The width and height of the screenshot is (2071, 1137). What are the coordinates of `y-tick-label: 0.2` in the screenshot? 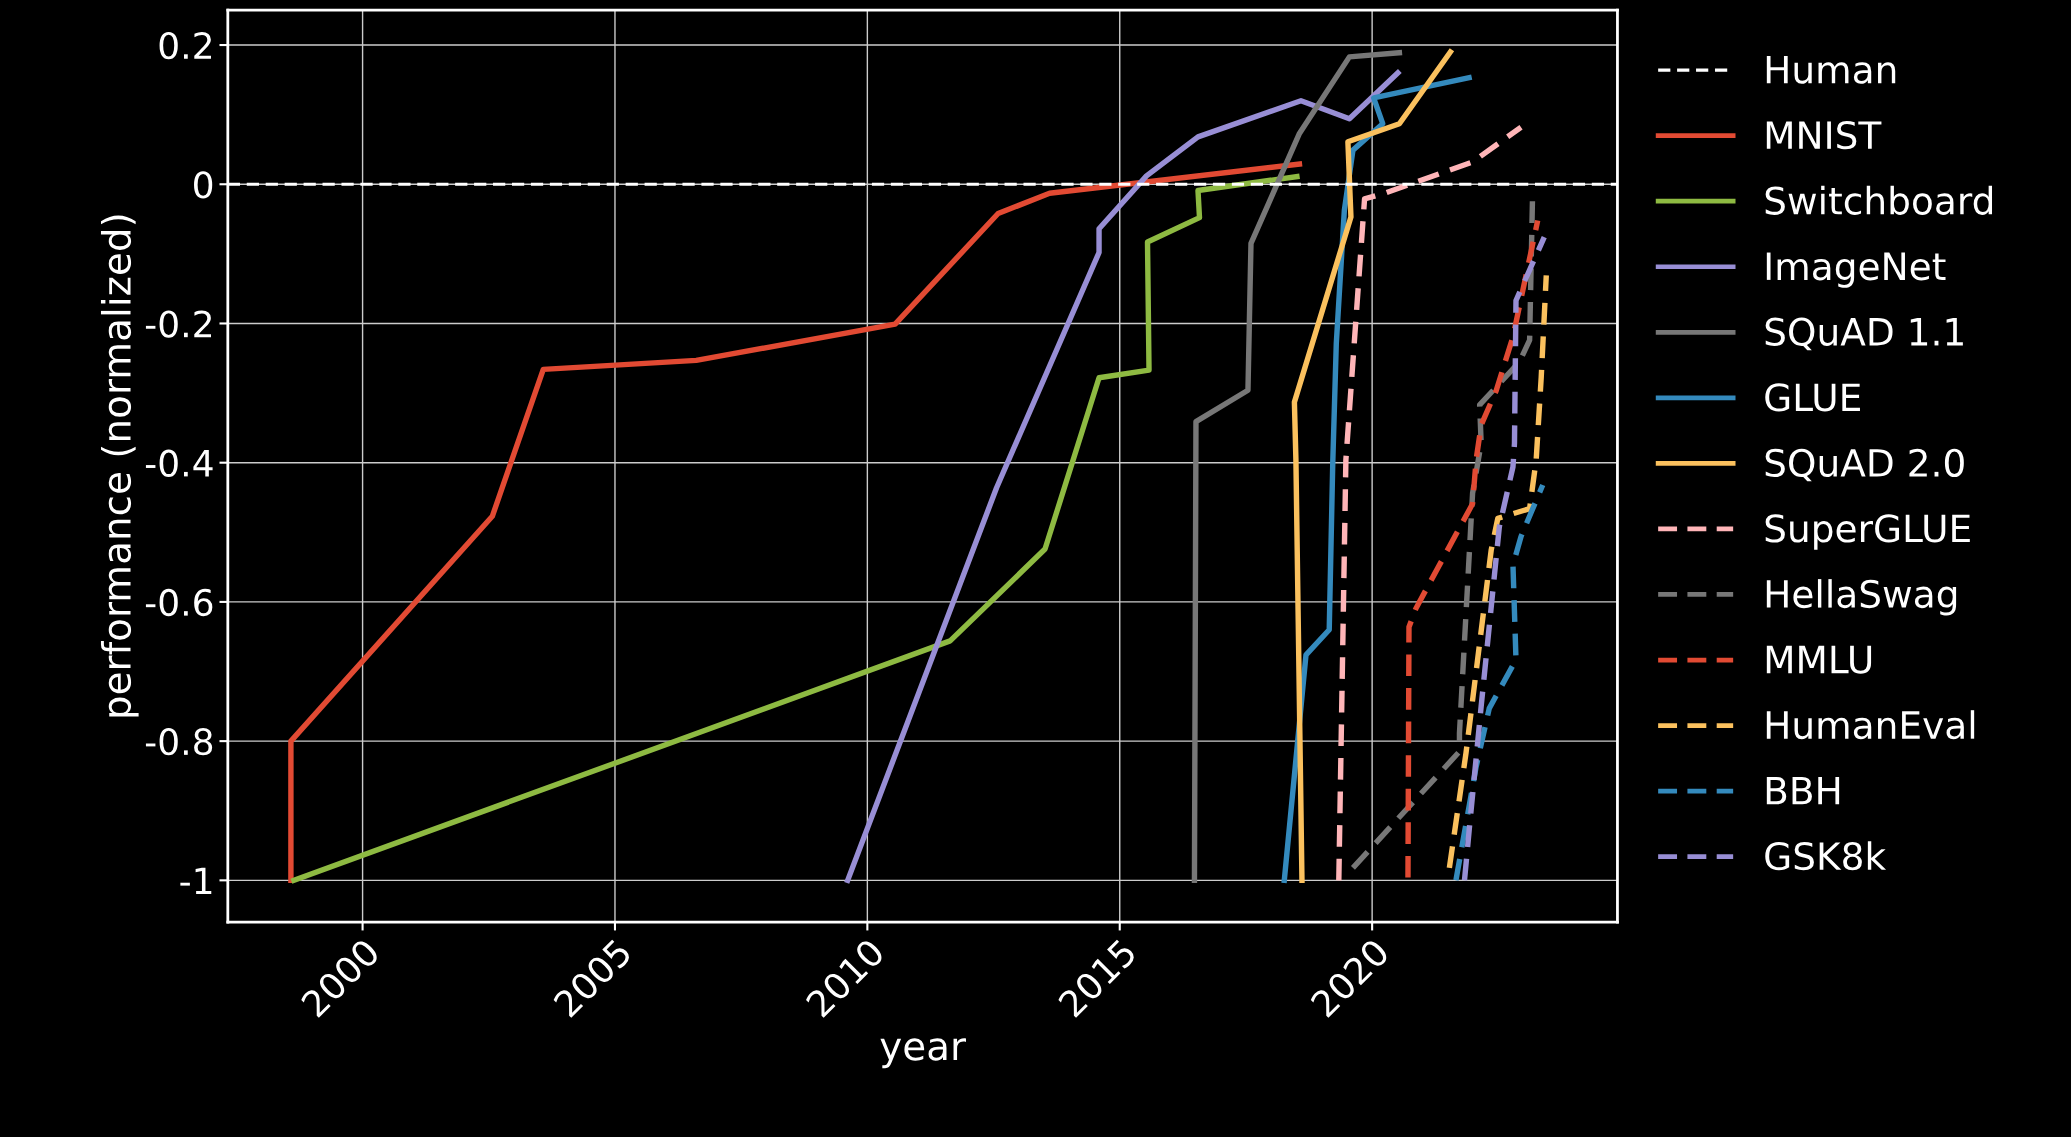 It's located at (185, 45).